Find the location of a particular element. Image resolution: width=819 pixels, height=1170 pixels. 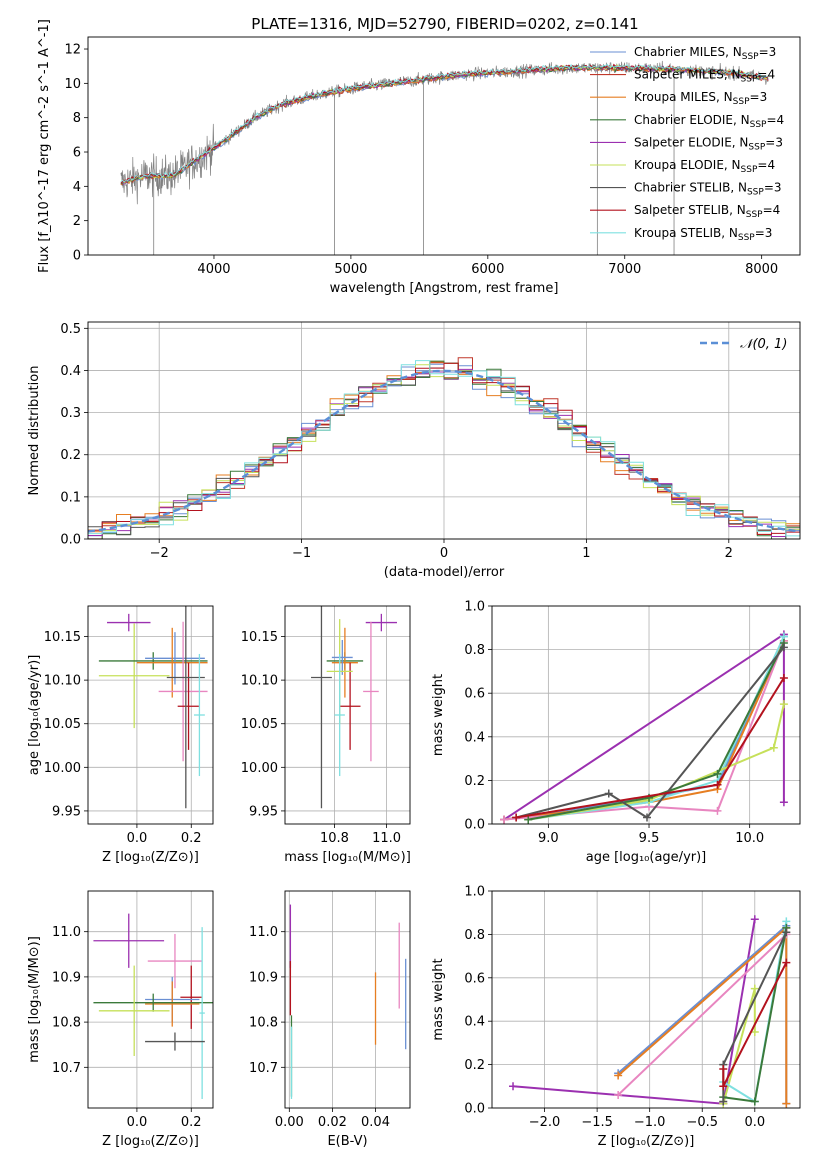

x-axis-label: (data-model)/error is located at coordinates (444, 572).